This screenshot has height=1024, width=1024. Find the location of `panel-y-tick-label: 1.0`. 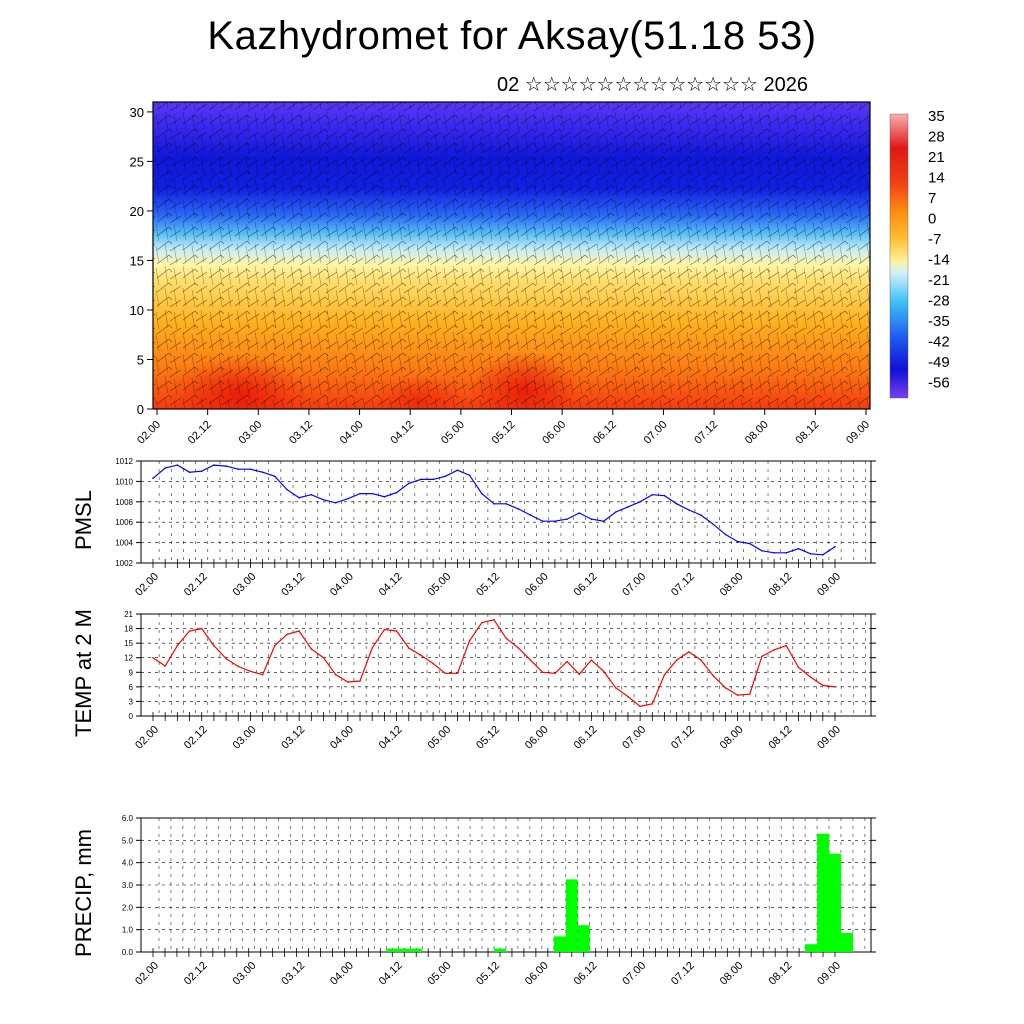

panel-y-tick-label: 1.0 is located at coordinates (128, 930).